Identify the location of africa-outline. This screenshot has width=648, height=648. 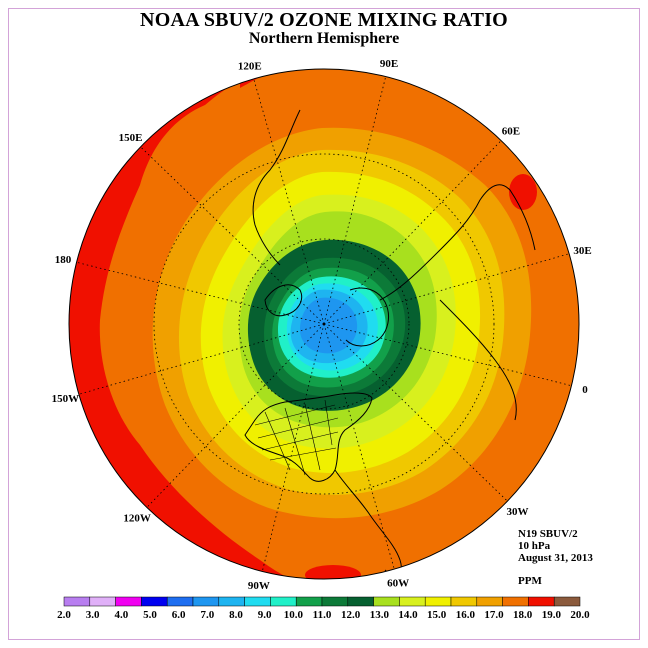
(478, 360).